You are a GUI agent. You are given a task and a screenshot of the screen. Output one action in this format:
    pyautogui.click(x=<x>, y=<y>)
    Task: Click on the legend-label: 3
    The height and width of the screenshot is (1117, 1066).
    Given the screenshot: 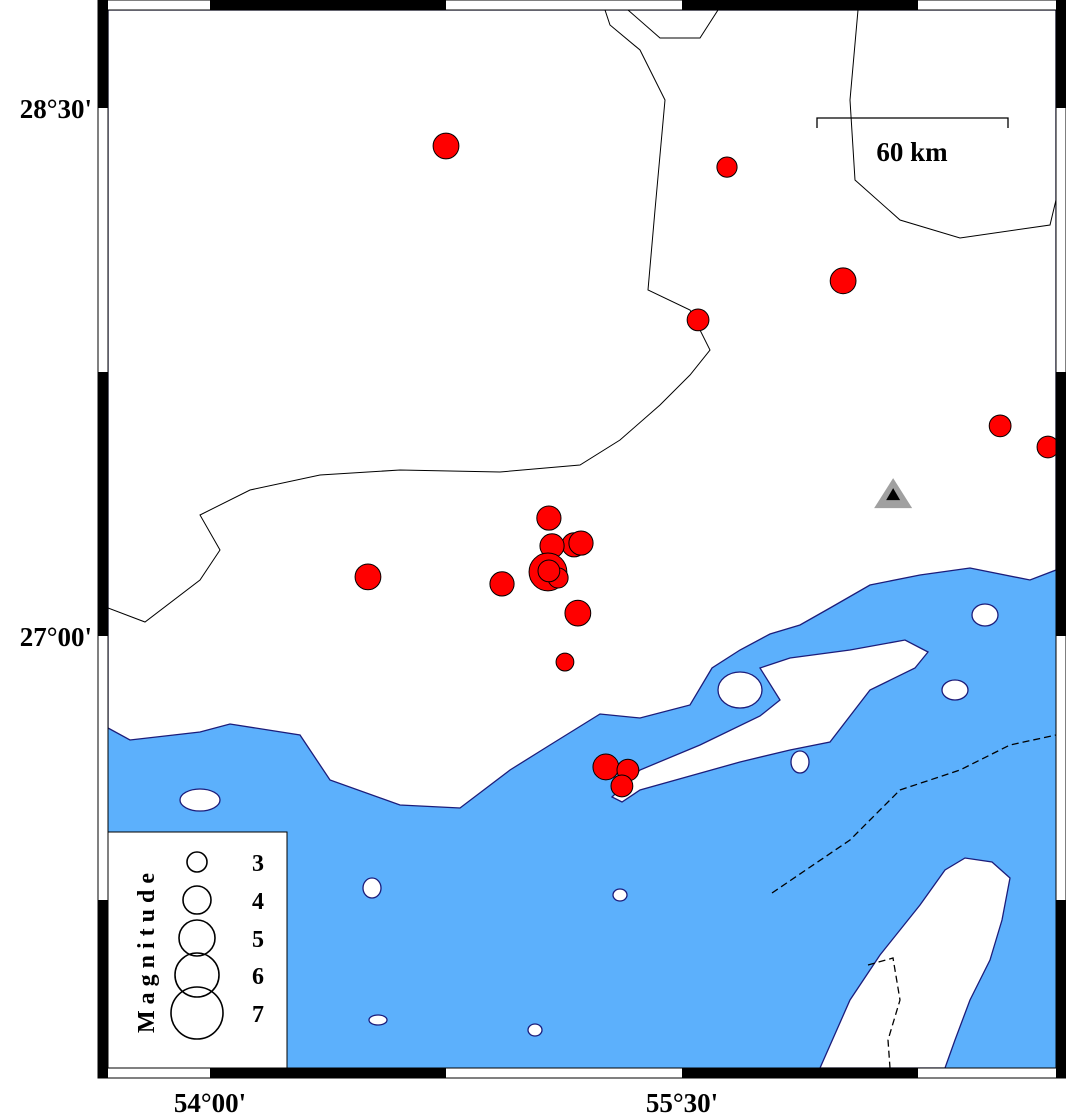 What is the action you would take?
    pyautogui.click(x=258, y=864)
    